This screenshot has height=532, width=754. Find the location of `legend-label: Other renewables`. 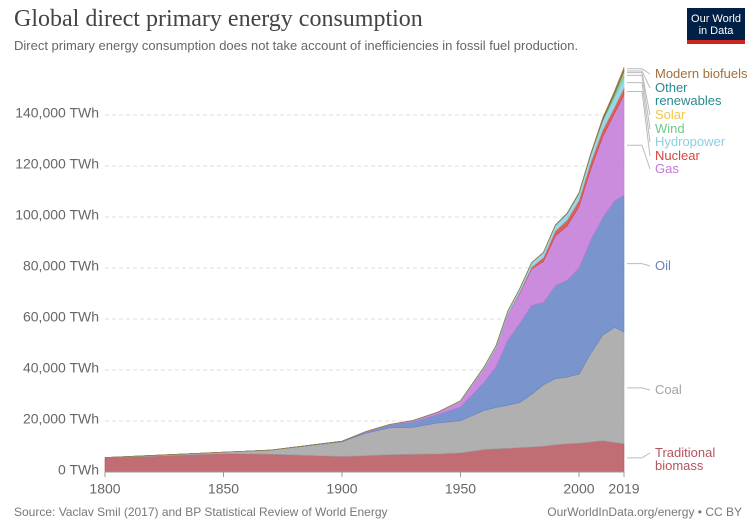

legend-label: Other renewables is located at coordinates (688, 94).